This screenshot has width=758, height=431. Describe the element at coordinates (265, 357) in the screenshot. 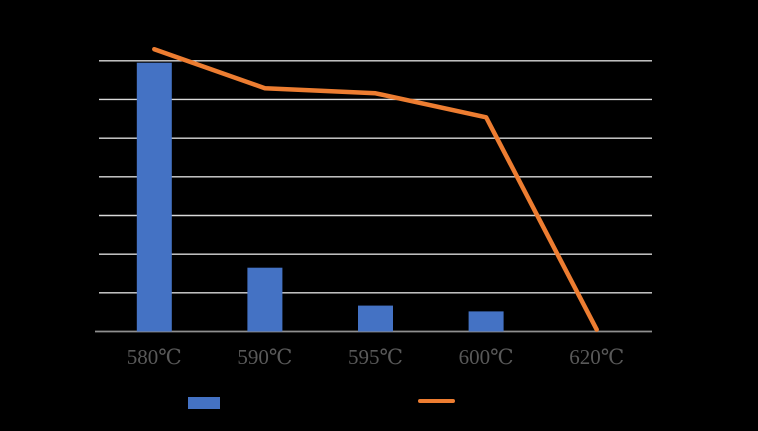

I see `x-tick-label-590c: 590℃` at that location.